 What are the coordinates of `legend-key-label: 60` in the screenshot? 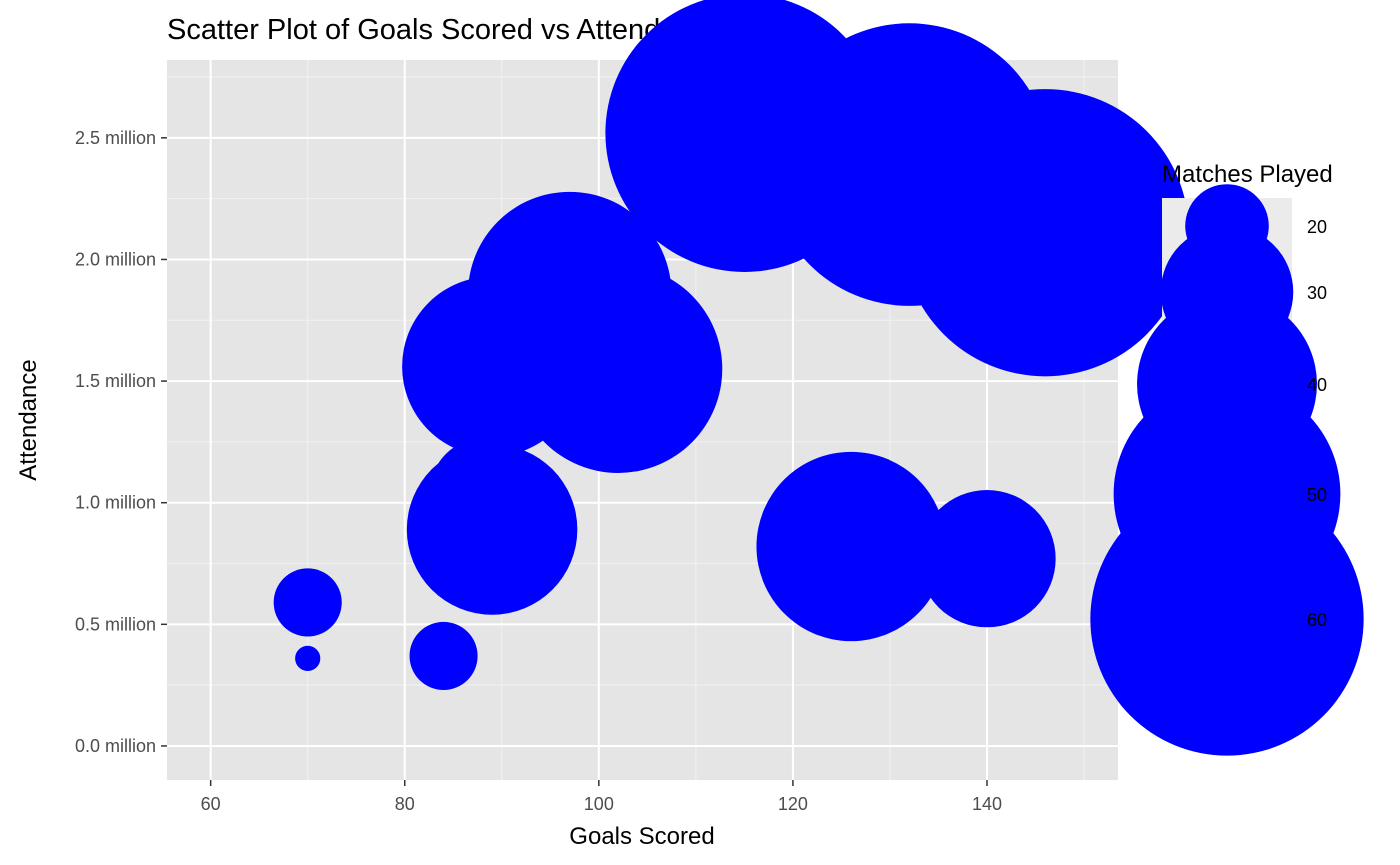 It's located at (1317, 620).